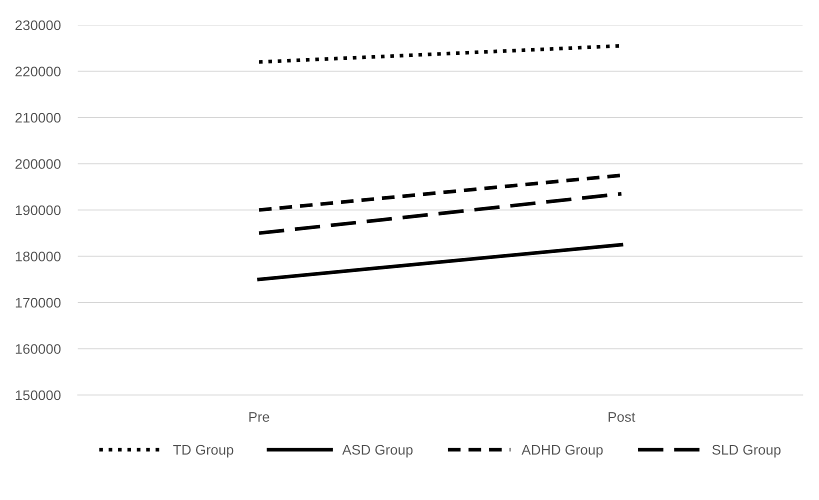 The image size is (819, 500). I want to click on x-tick-label: Post, so click(622, 417).